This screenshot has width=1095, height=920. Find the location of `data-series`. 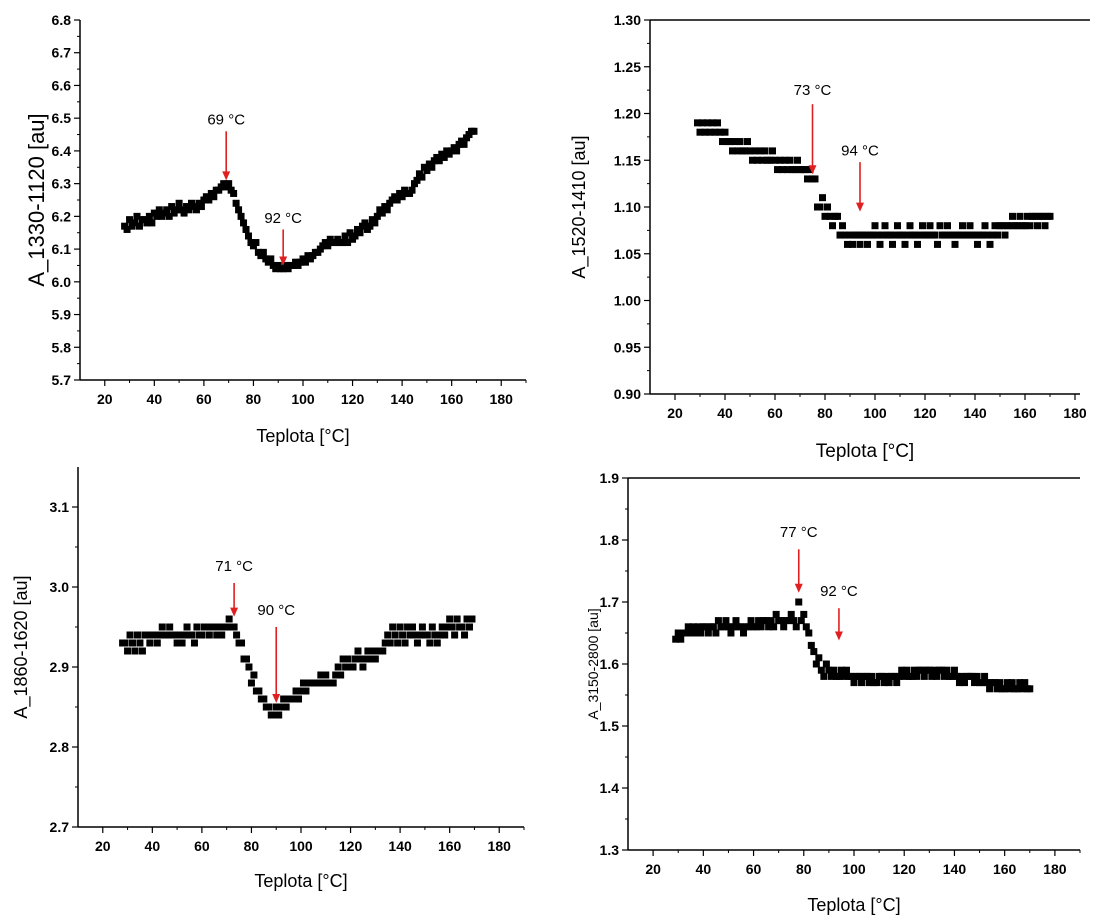

data-series is located at coordinates (874, 183).